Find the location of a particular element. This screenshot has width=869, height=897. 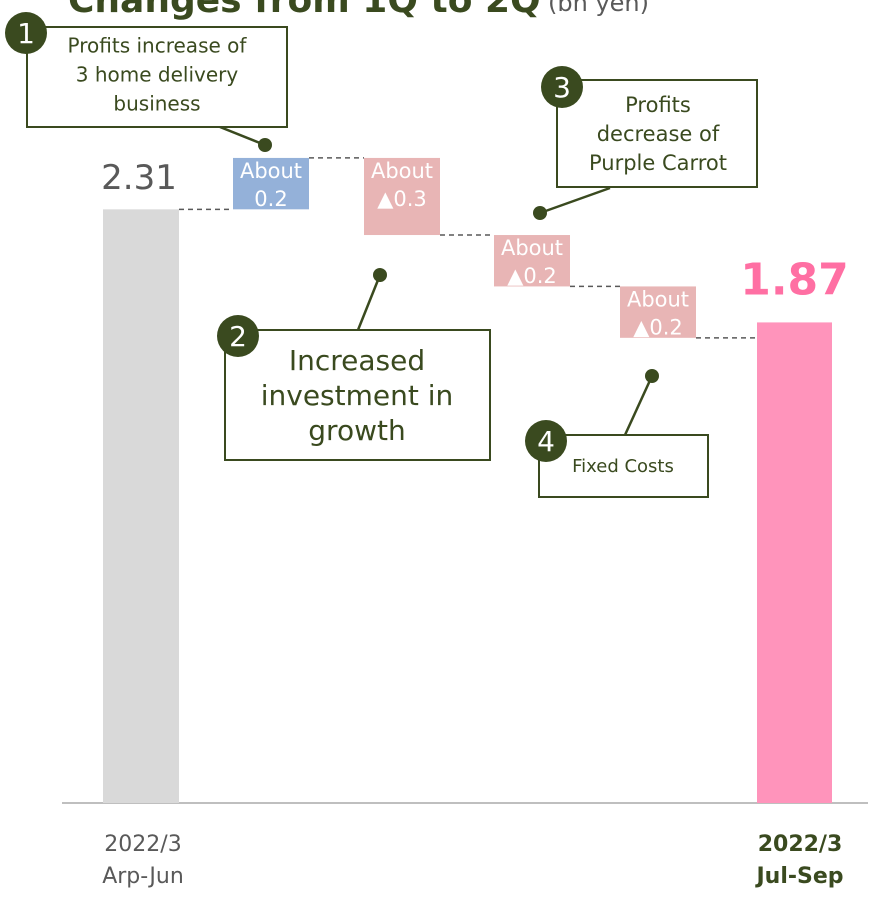

annotation-text: Increased is located at coordinates (357, 360).